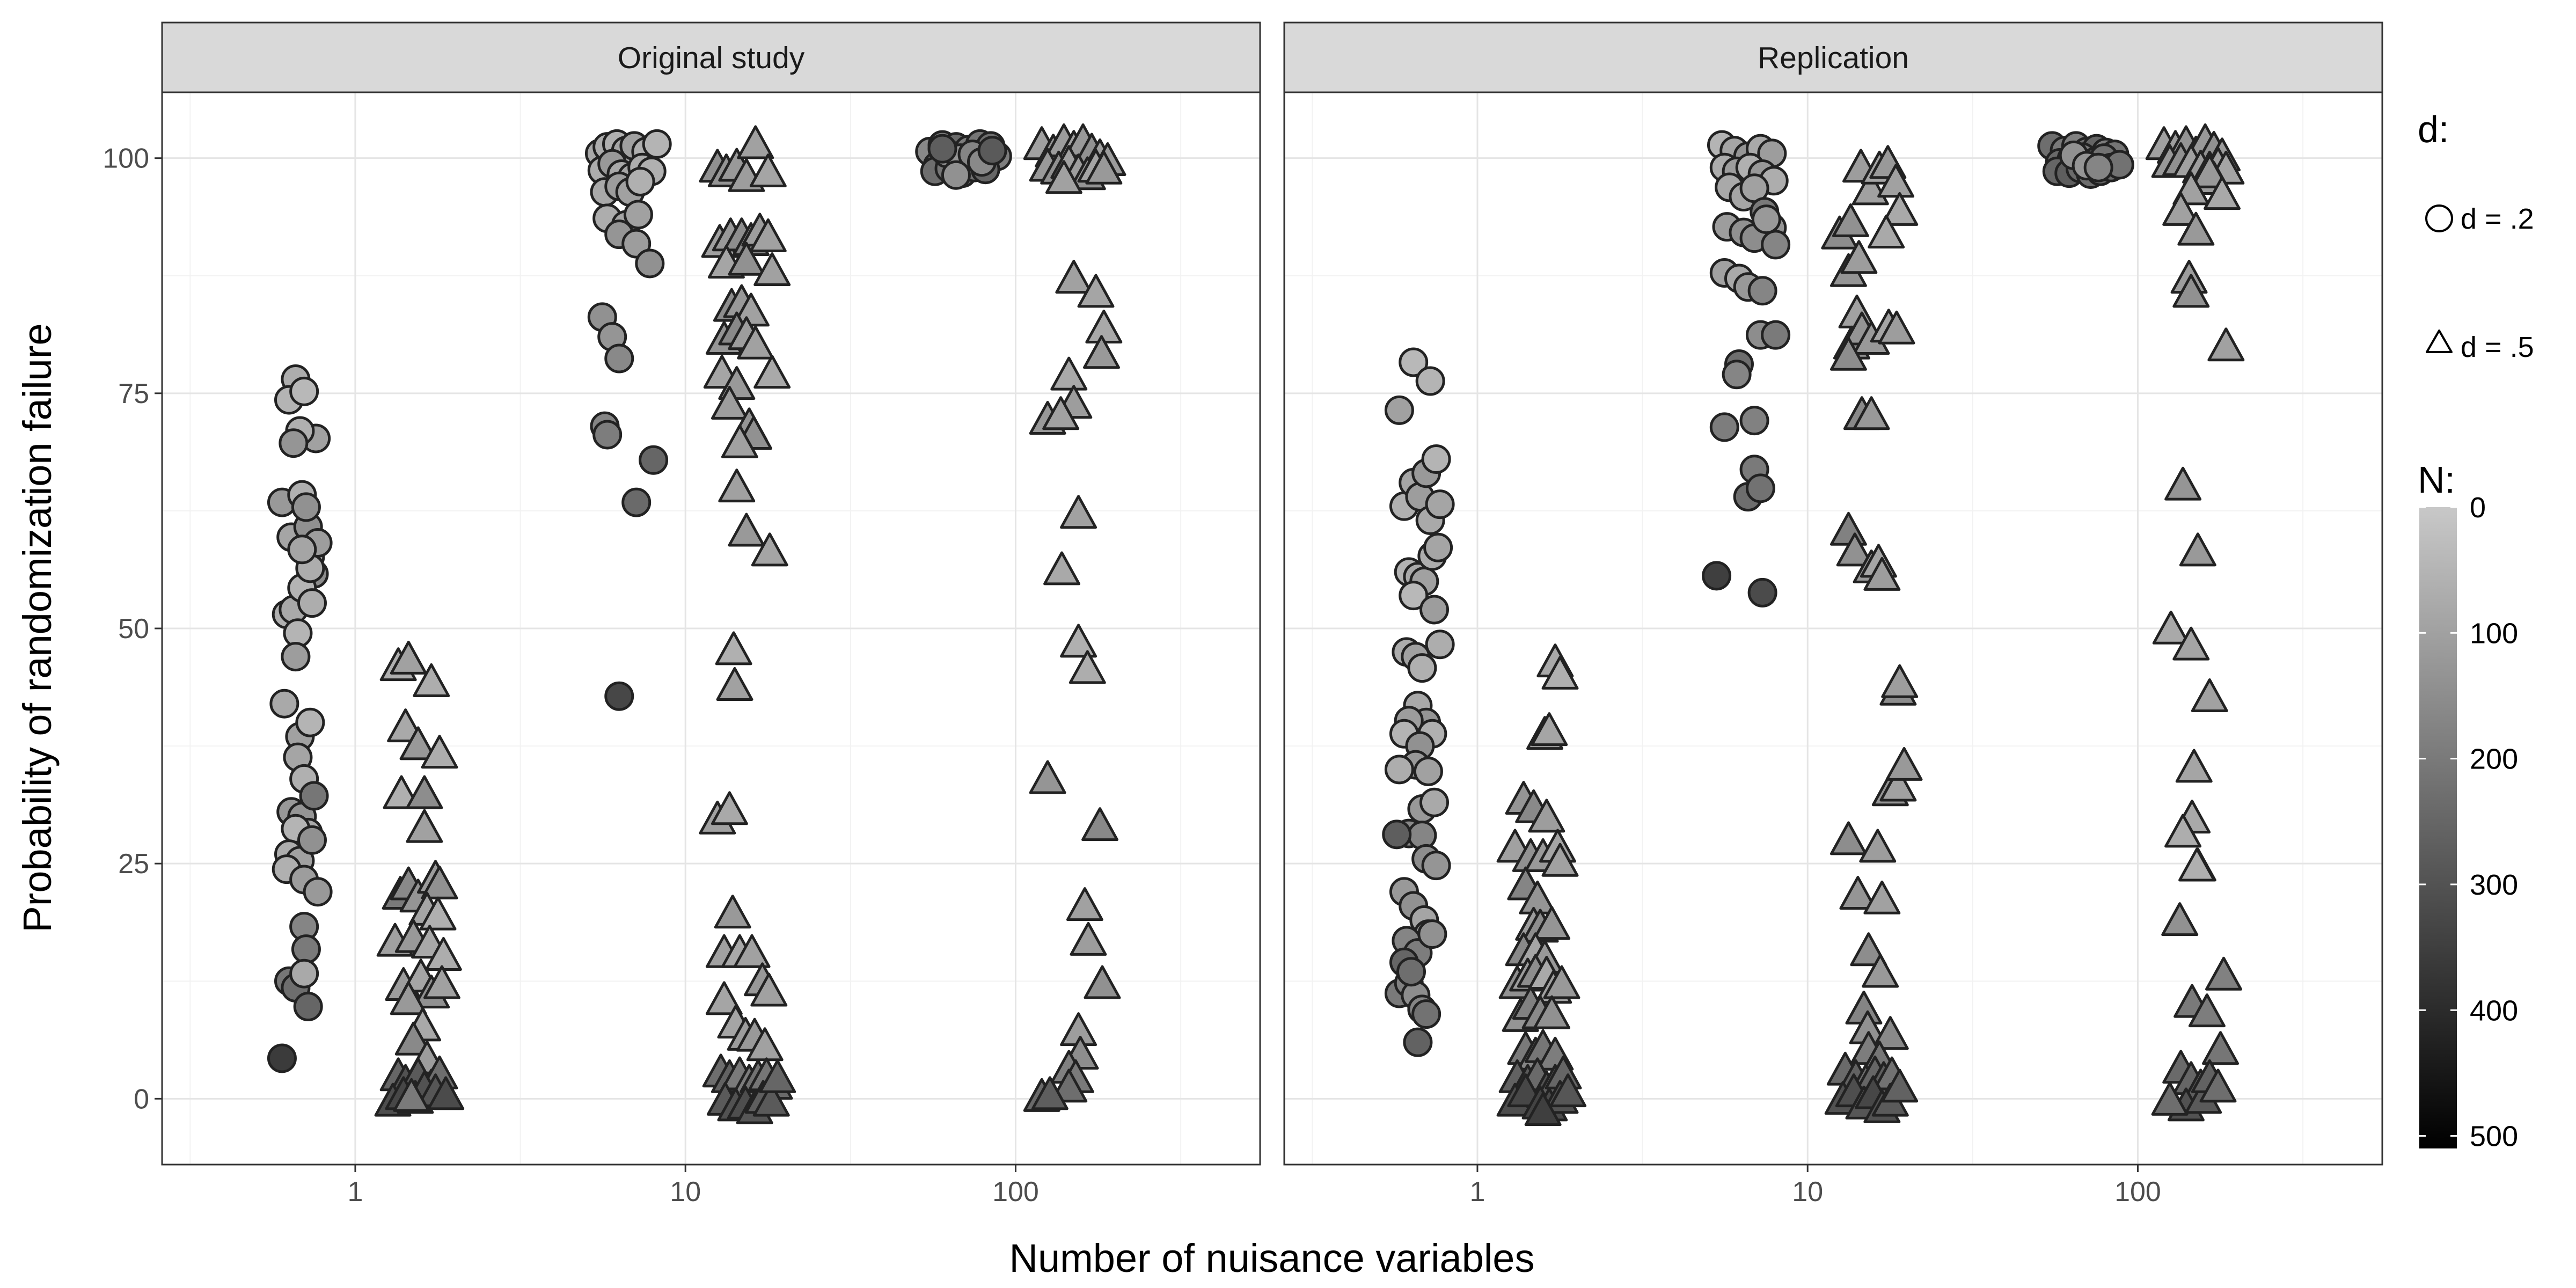 The height and width of the screenshot is (1288, 2576). What do you see at coordinates (2494, 759) in the screenshot?
I see `colorbar-tick-label: 200` at bounding box center [2494, 759].